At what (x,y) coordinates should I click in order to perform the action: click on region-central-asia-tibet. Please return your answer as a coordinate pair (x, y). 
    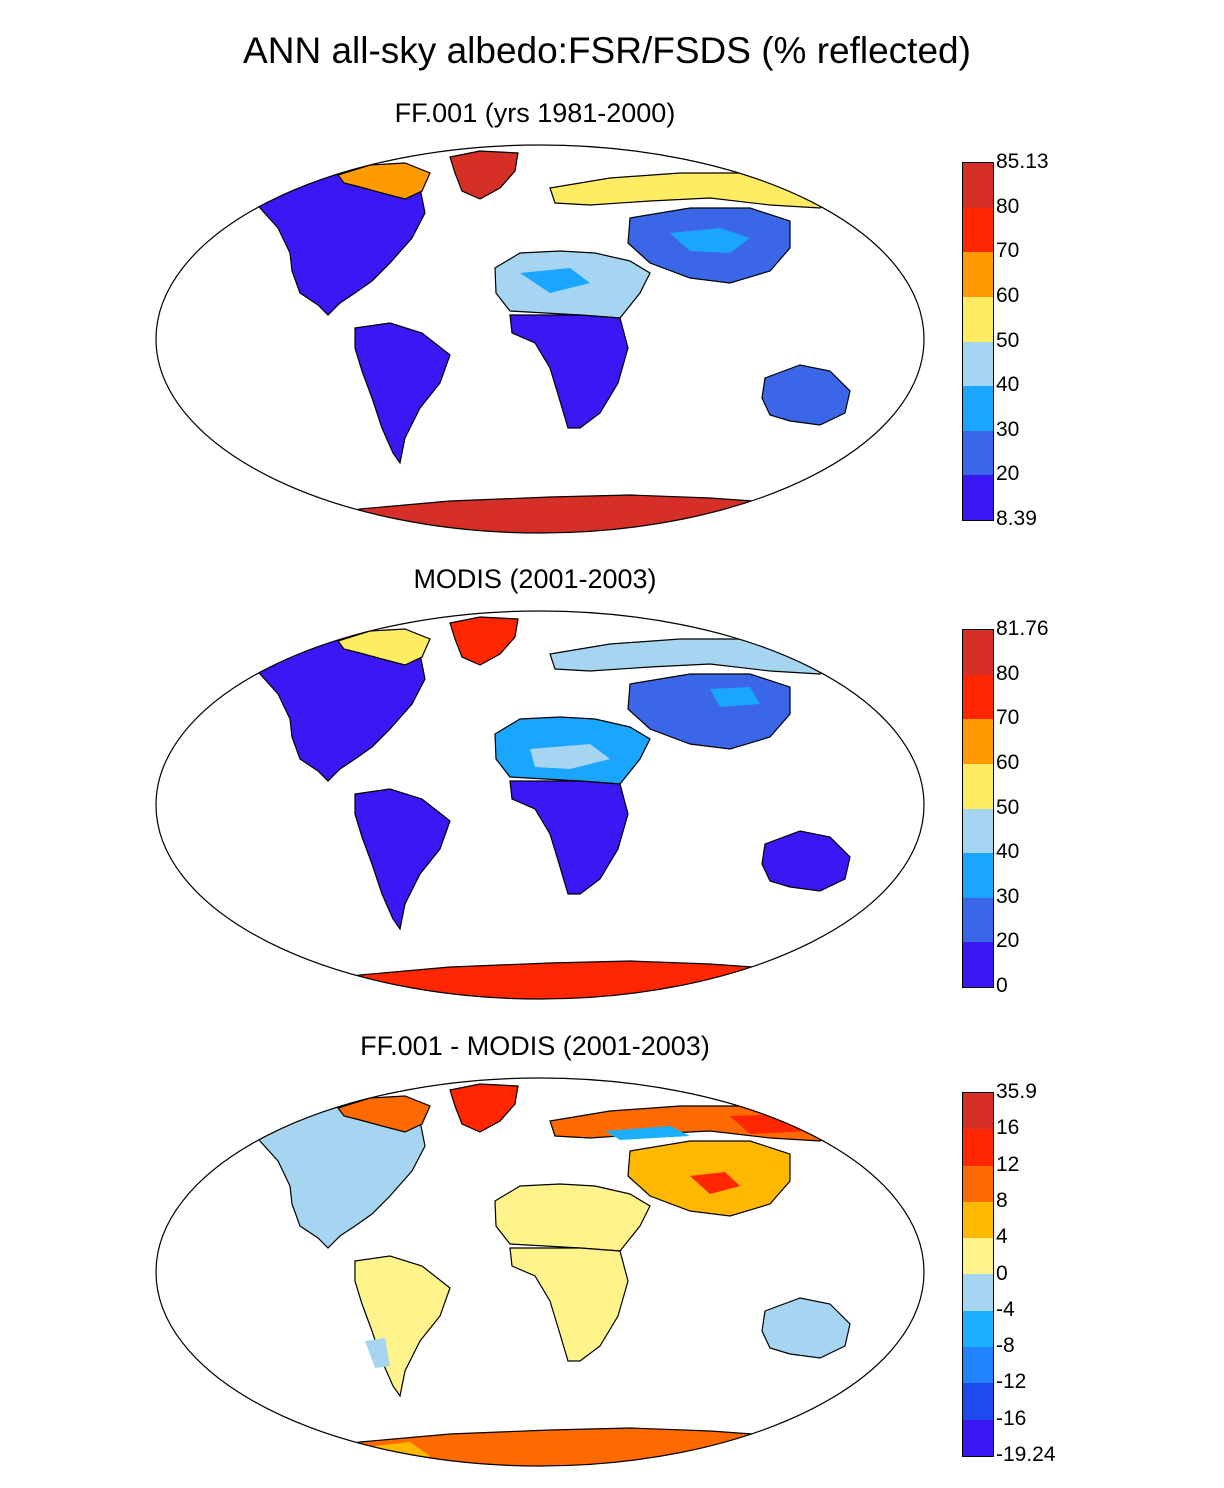
    Looking at the image, I should click on (709, 711).